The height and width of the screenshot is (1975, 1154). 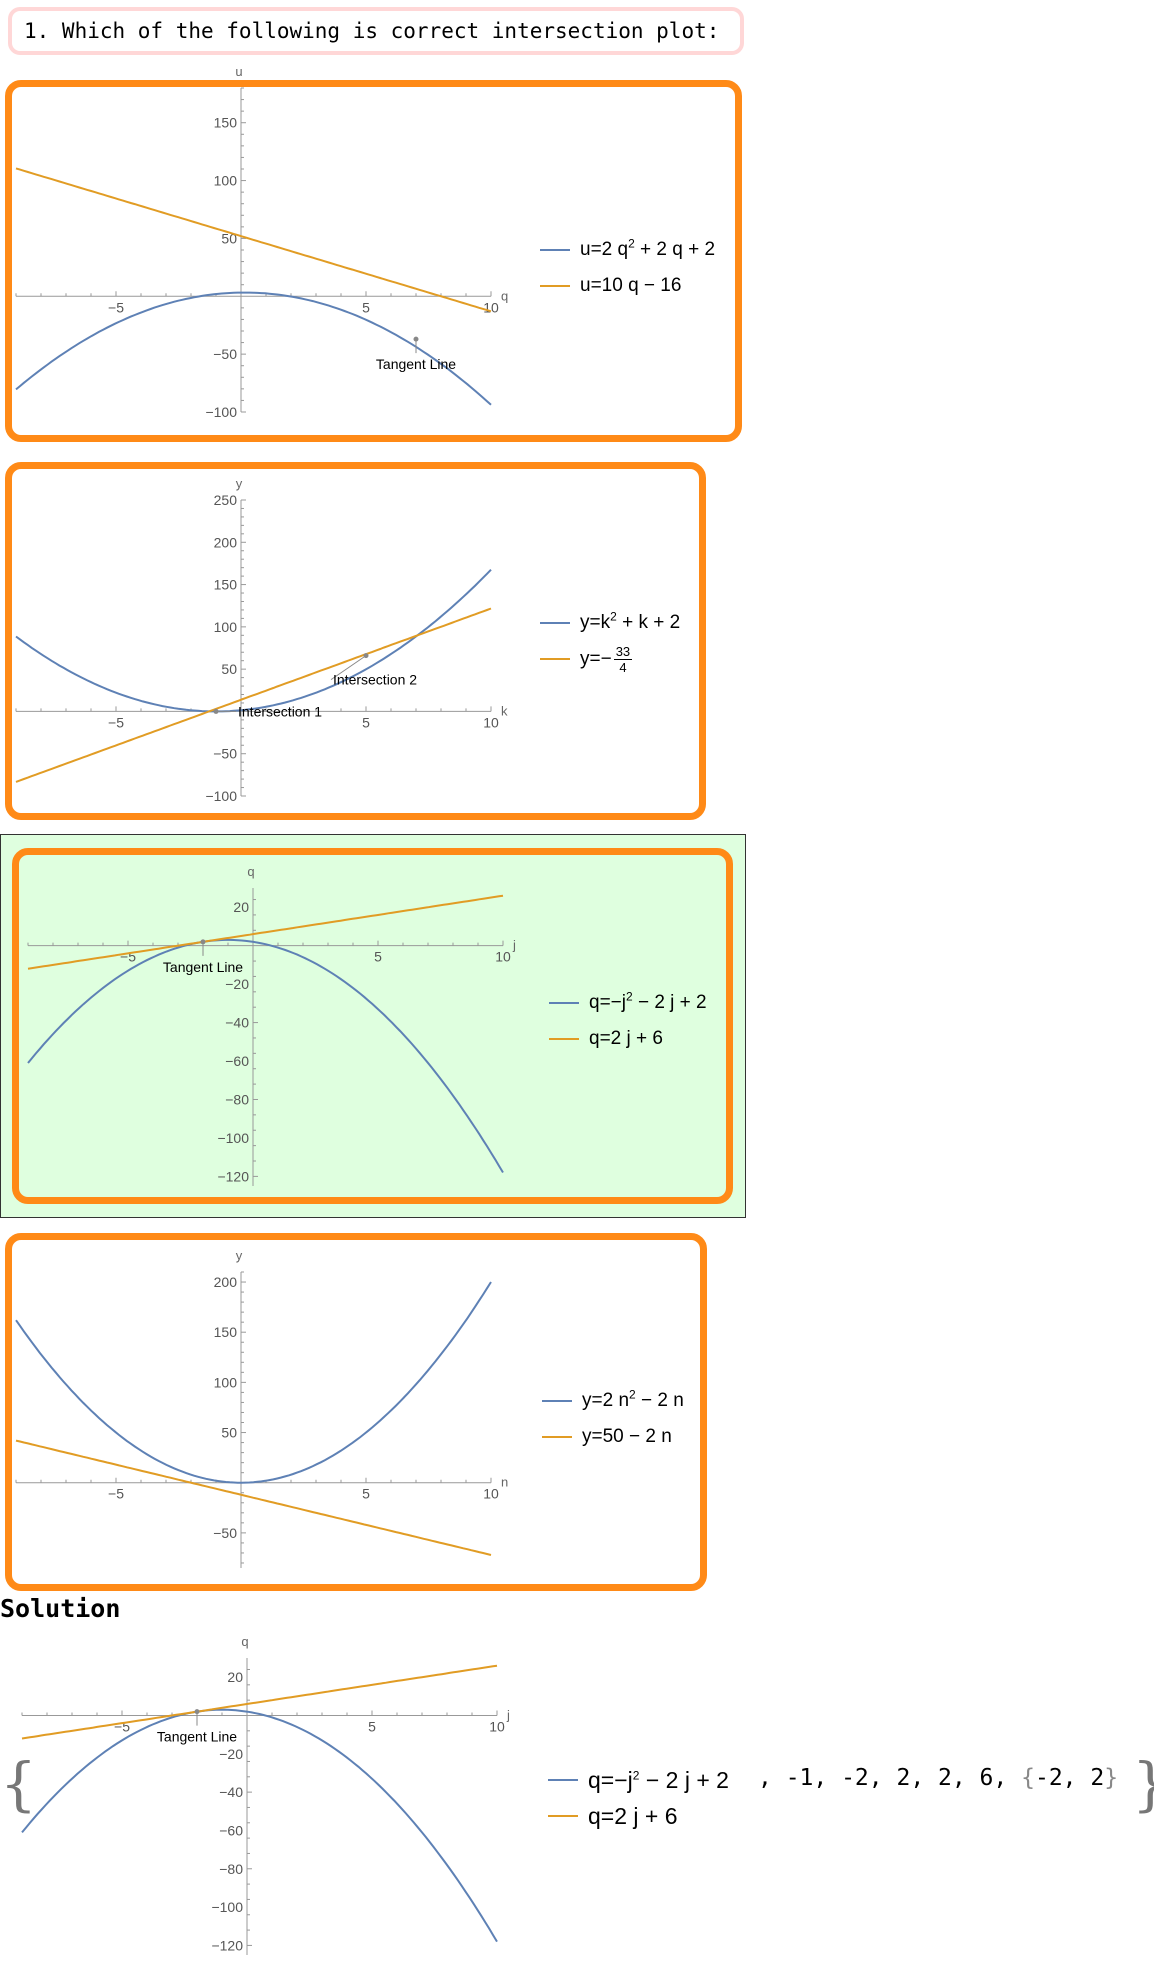 What do you see at coordinates (508, 1714) in the screenshot?
I see `x-axis-label: j` at bounding box center [508, 1714].